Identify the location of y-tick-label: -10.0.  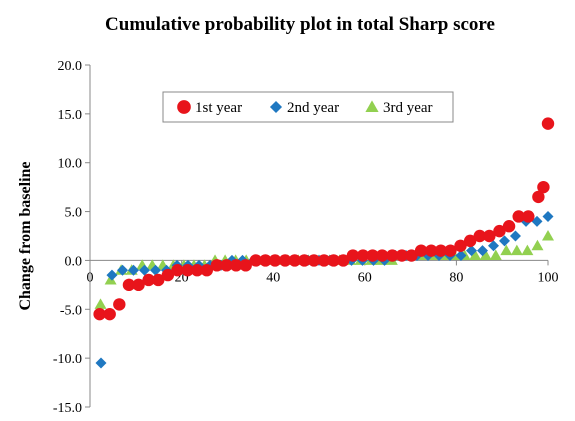
(67, 359).